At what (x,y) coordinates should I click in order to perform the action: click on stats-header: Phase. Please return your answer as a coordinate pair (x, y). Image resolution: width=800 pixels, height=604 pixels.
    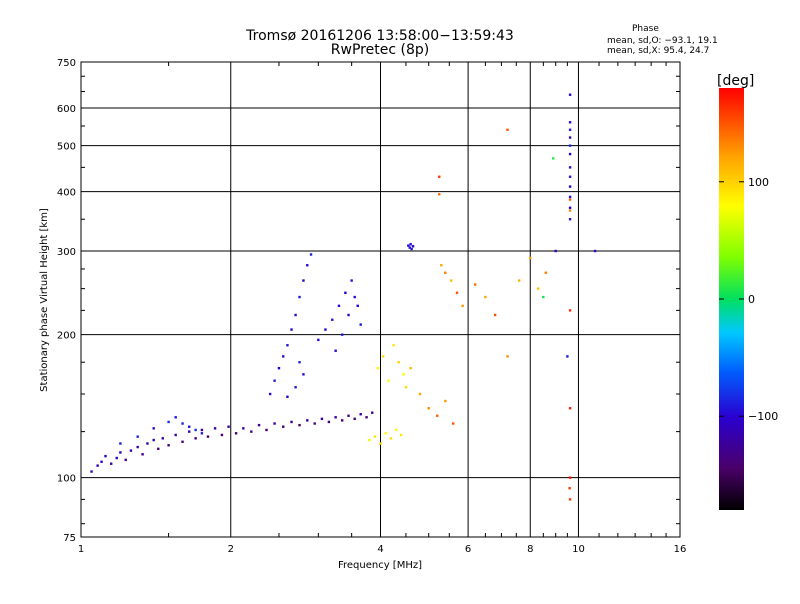
    Looking at the image, I should click on (645, 29).